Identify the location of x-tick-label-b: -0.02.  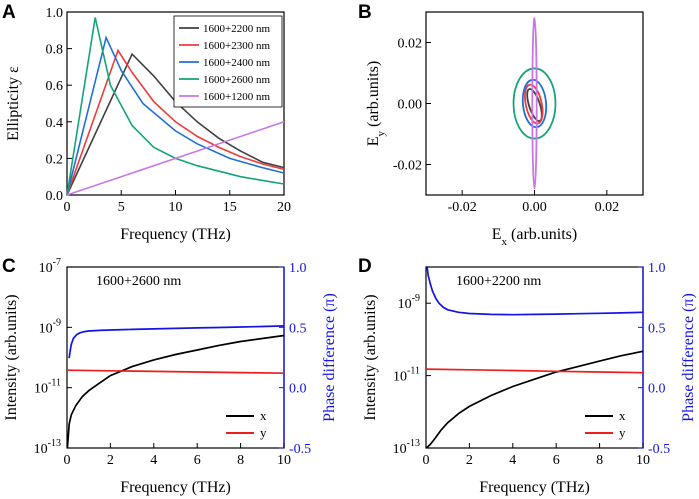
(462, 207).